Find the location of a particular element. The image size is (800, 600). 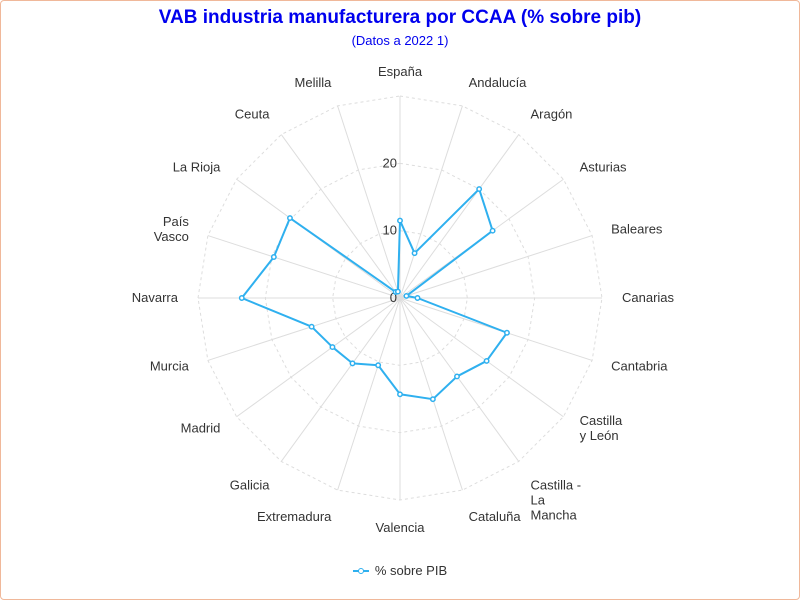

category-label-line: La Rioja is located at coordinates (197, 167).